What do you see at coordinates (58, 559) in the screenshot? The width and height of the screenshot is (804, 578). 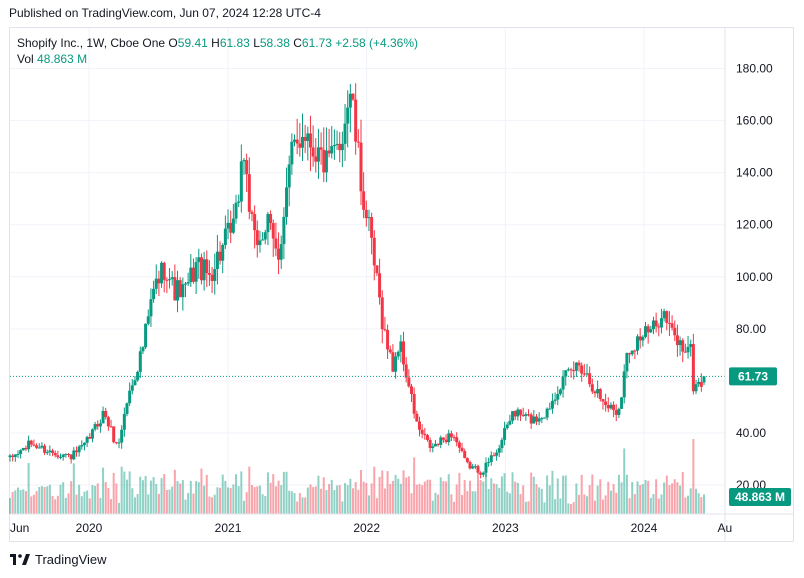 I see `footer-brand: TradingView` at bounding box center [58, 559].